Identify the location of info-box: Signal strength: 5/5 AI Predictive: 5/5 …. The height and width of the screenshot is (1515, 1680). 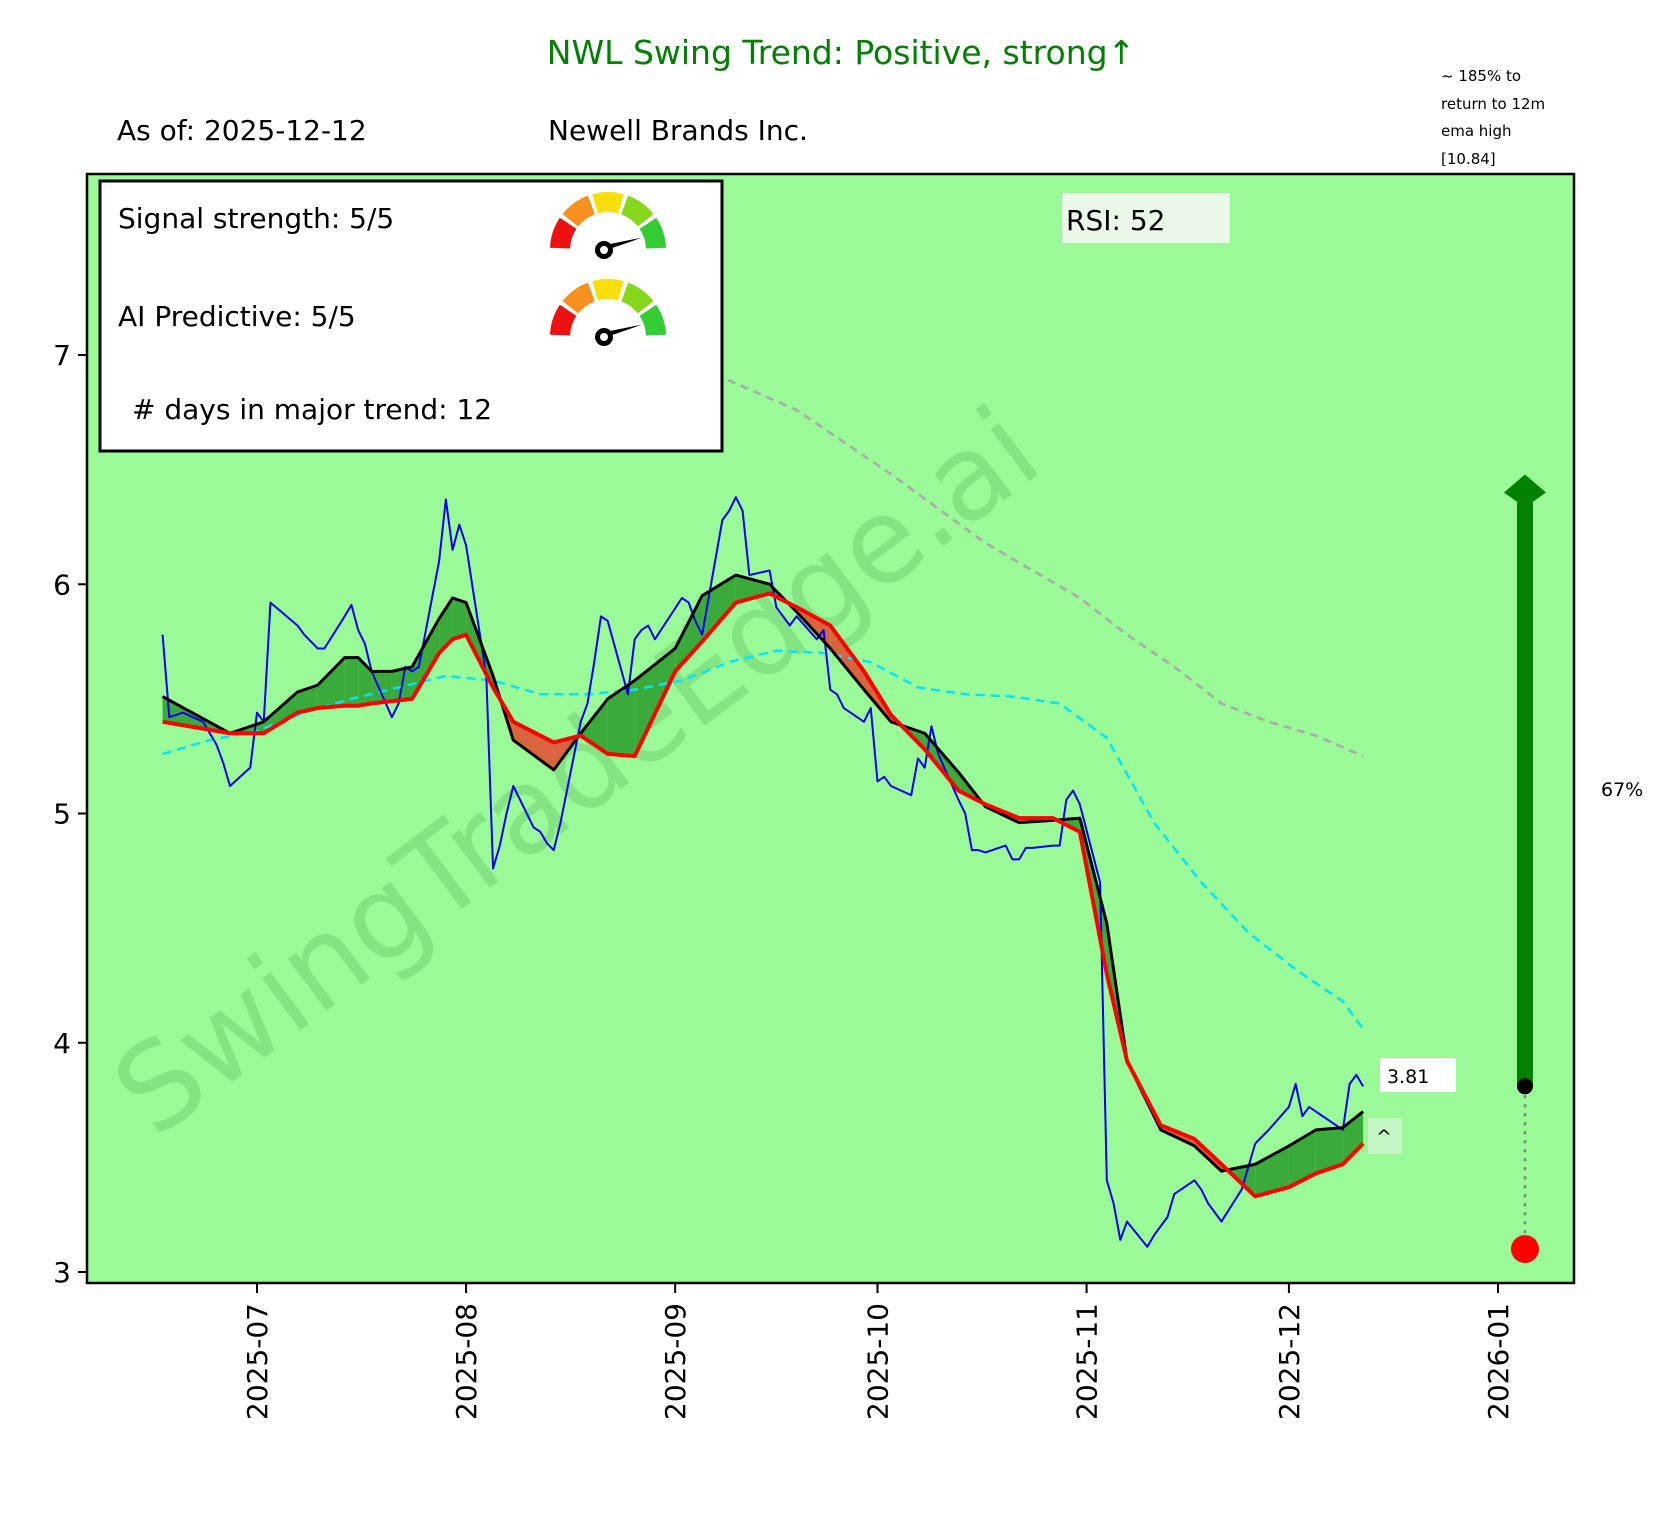
(411, 316).